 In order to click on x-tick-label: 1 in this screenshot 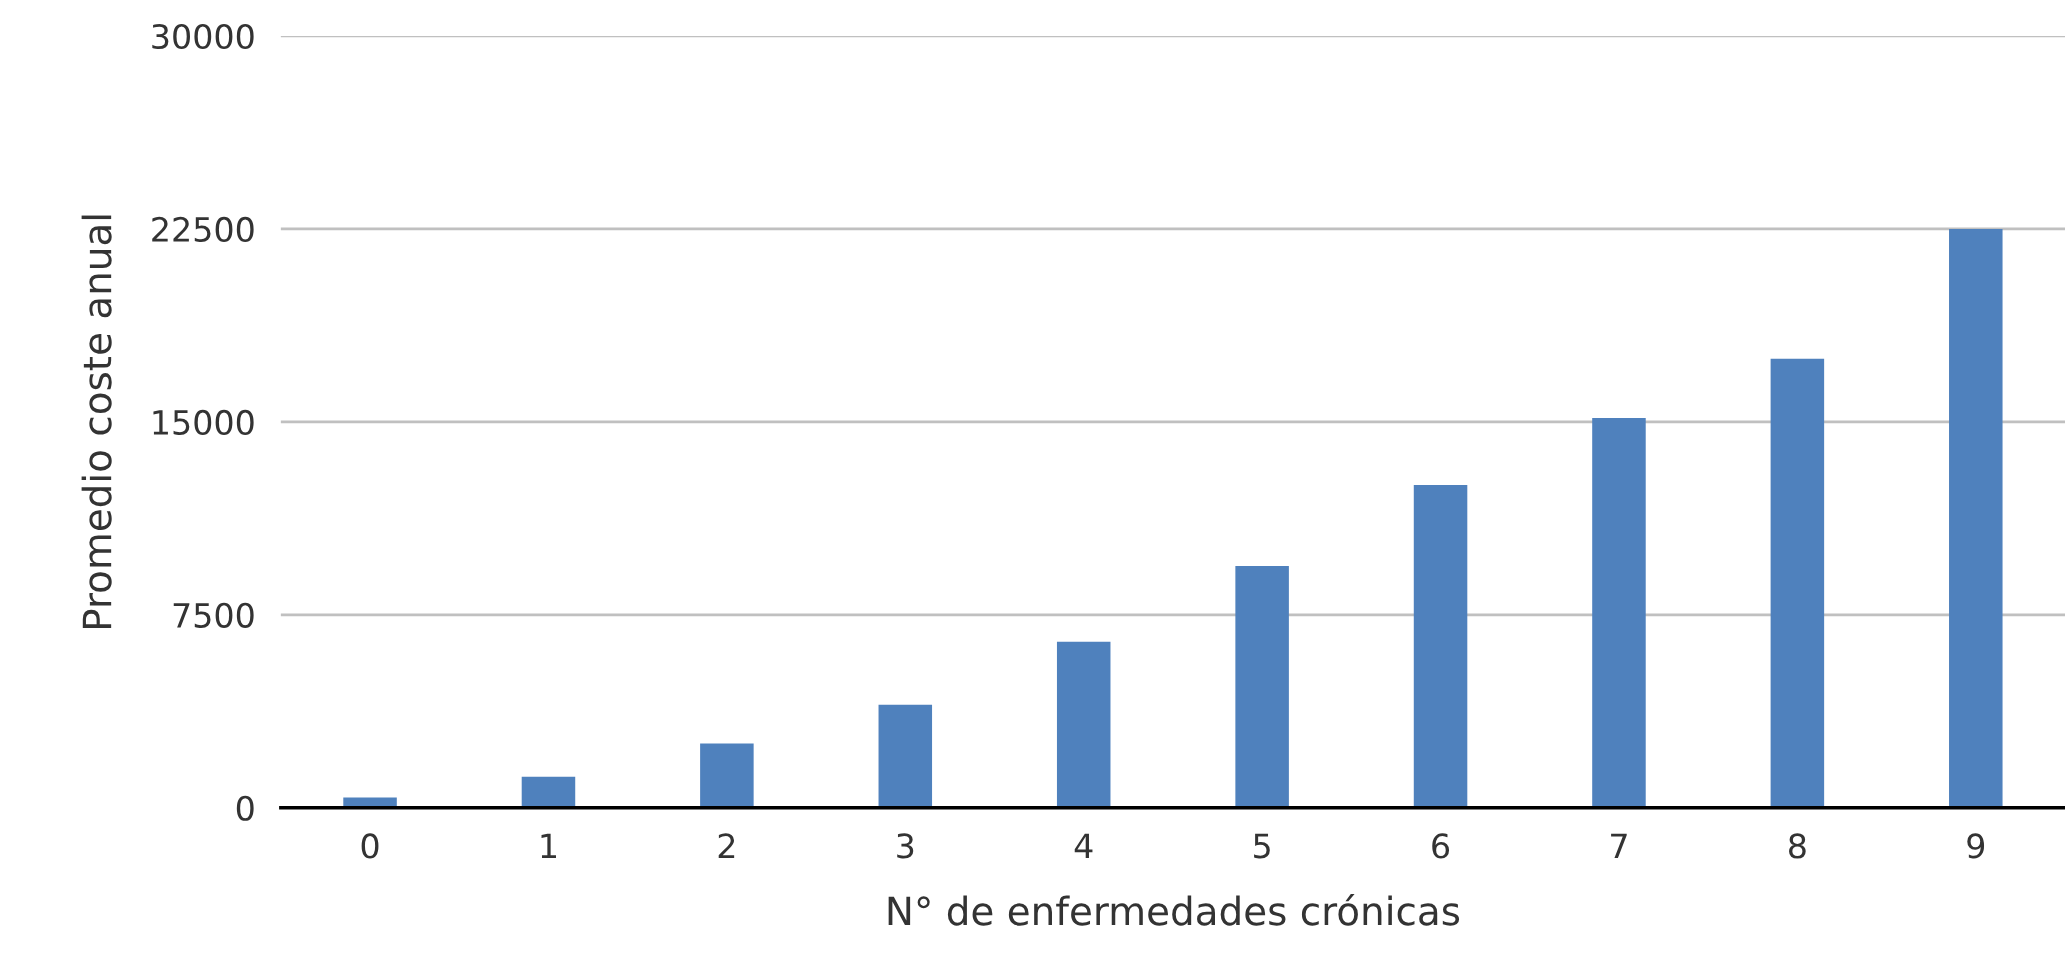, I will do `click(548, 846)`.